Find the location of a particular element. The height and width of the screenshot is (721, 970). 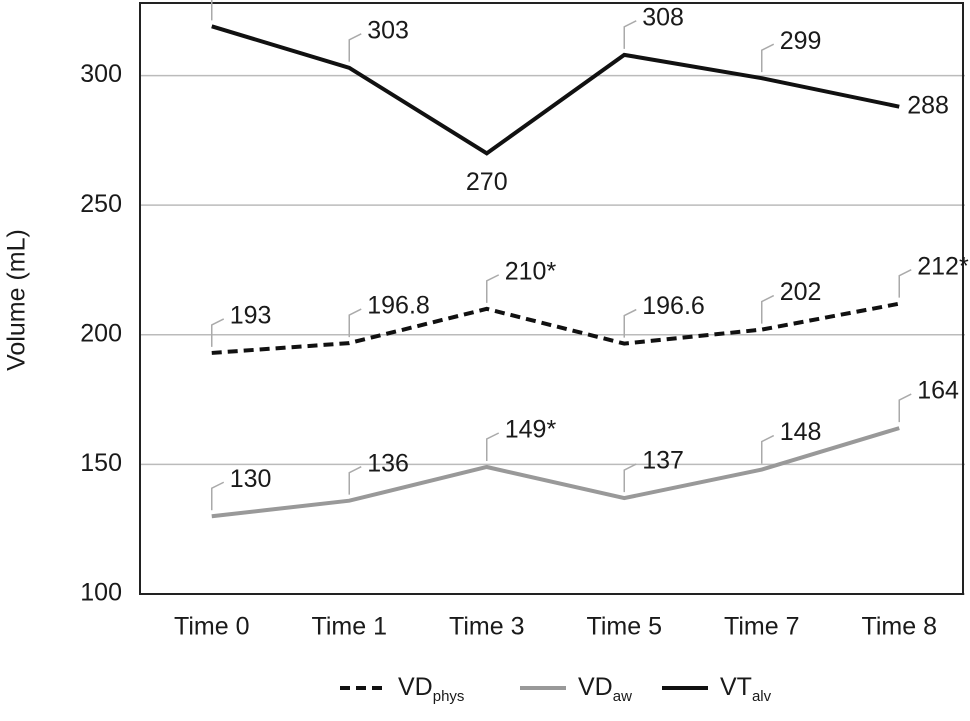

data-label: 299 is located at coordinates (801, 41).